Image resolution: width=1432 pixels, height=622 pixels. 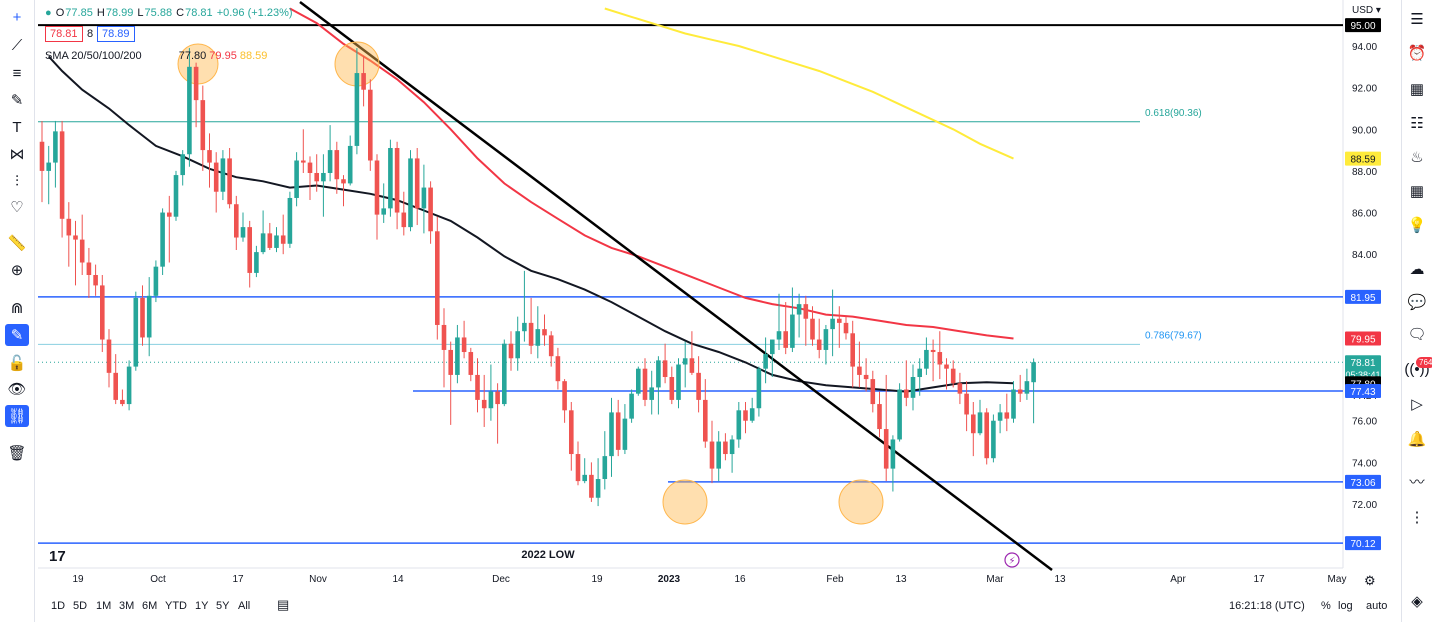 What do you see at coordinates (17, 100) in the screenshot?
I see `brush-icon: ✎` at bounding box center [17, 100].